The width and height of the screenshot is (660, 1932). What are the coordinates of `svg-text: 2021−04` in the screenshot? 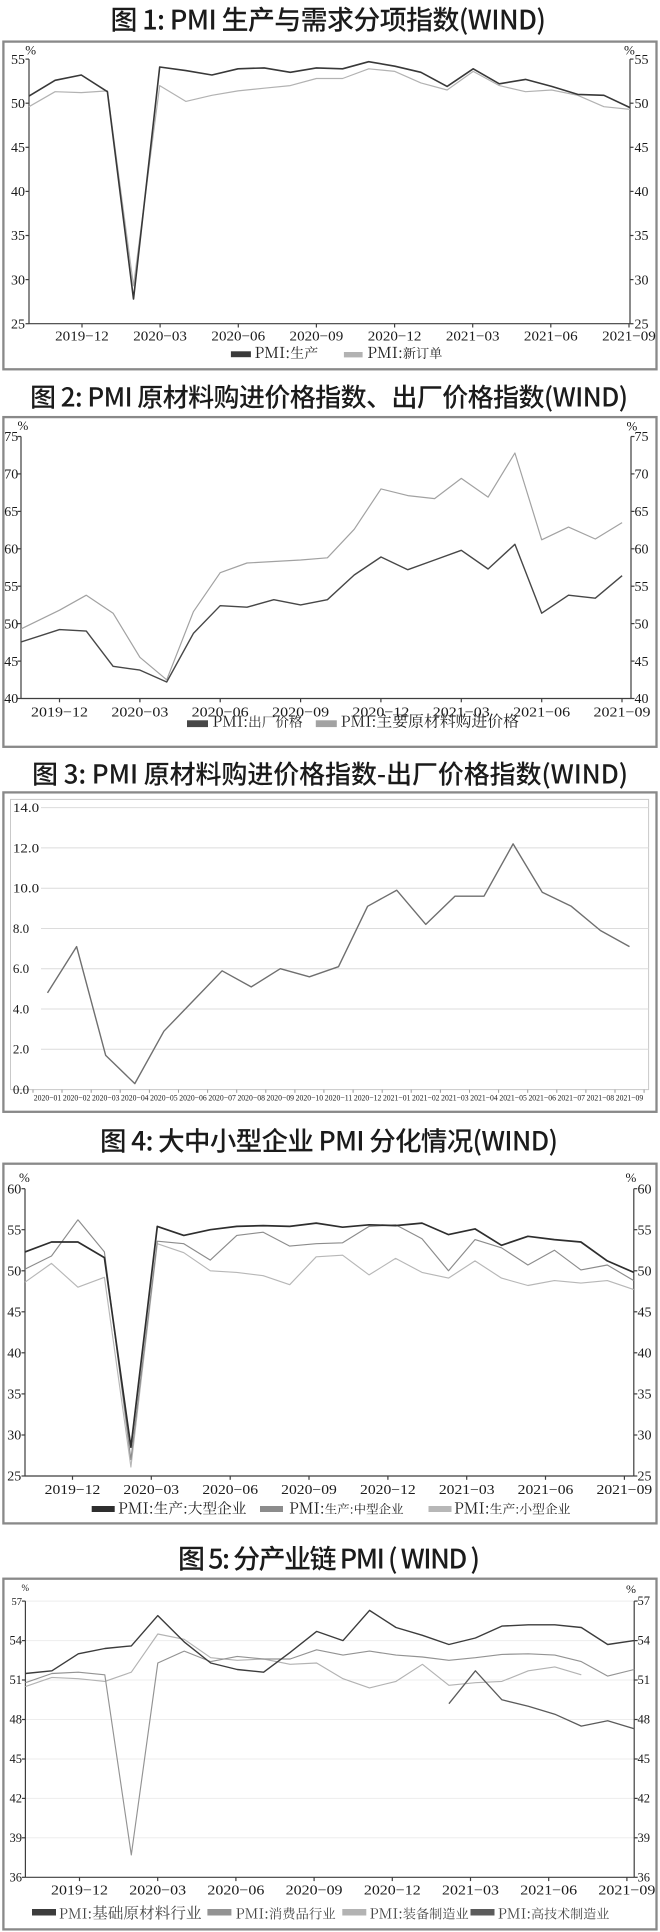 It's located at (484, 1098).